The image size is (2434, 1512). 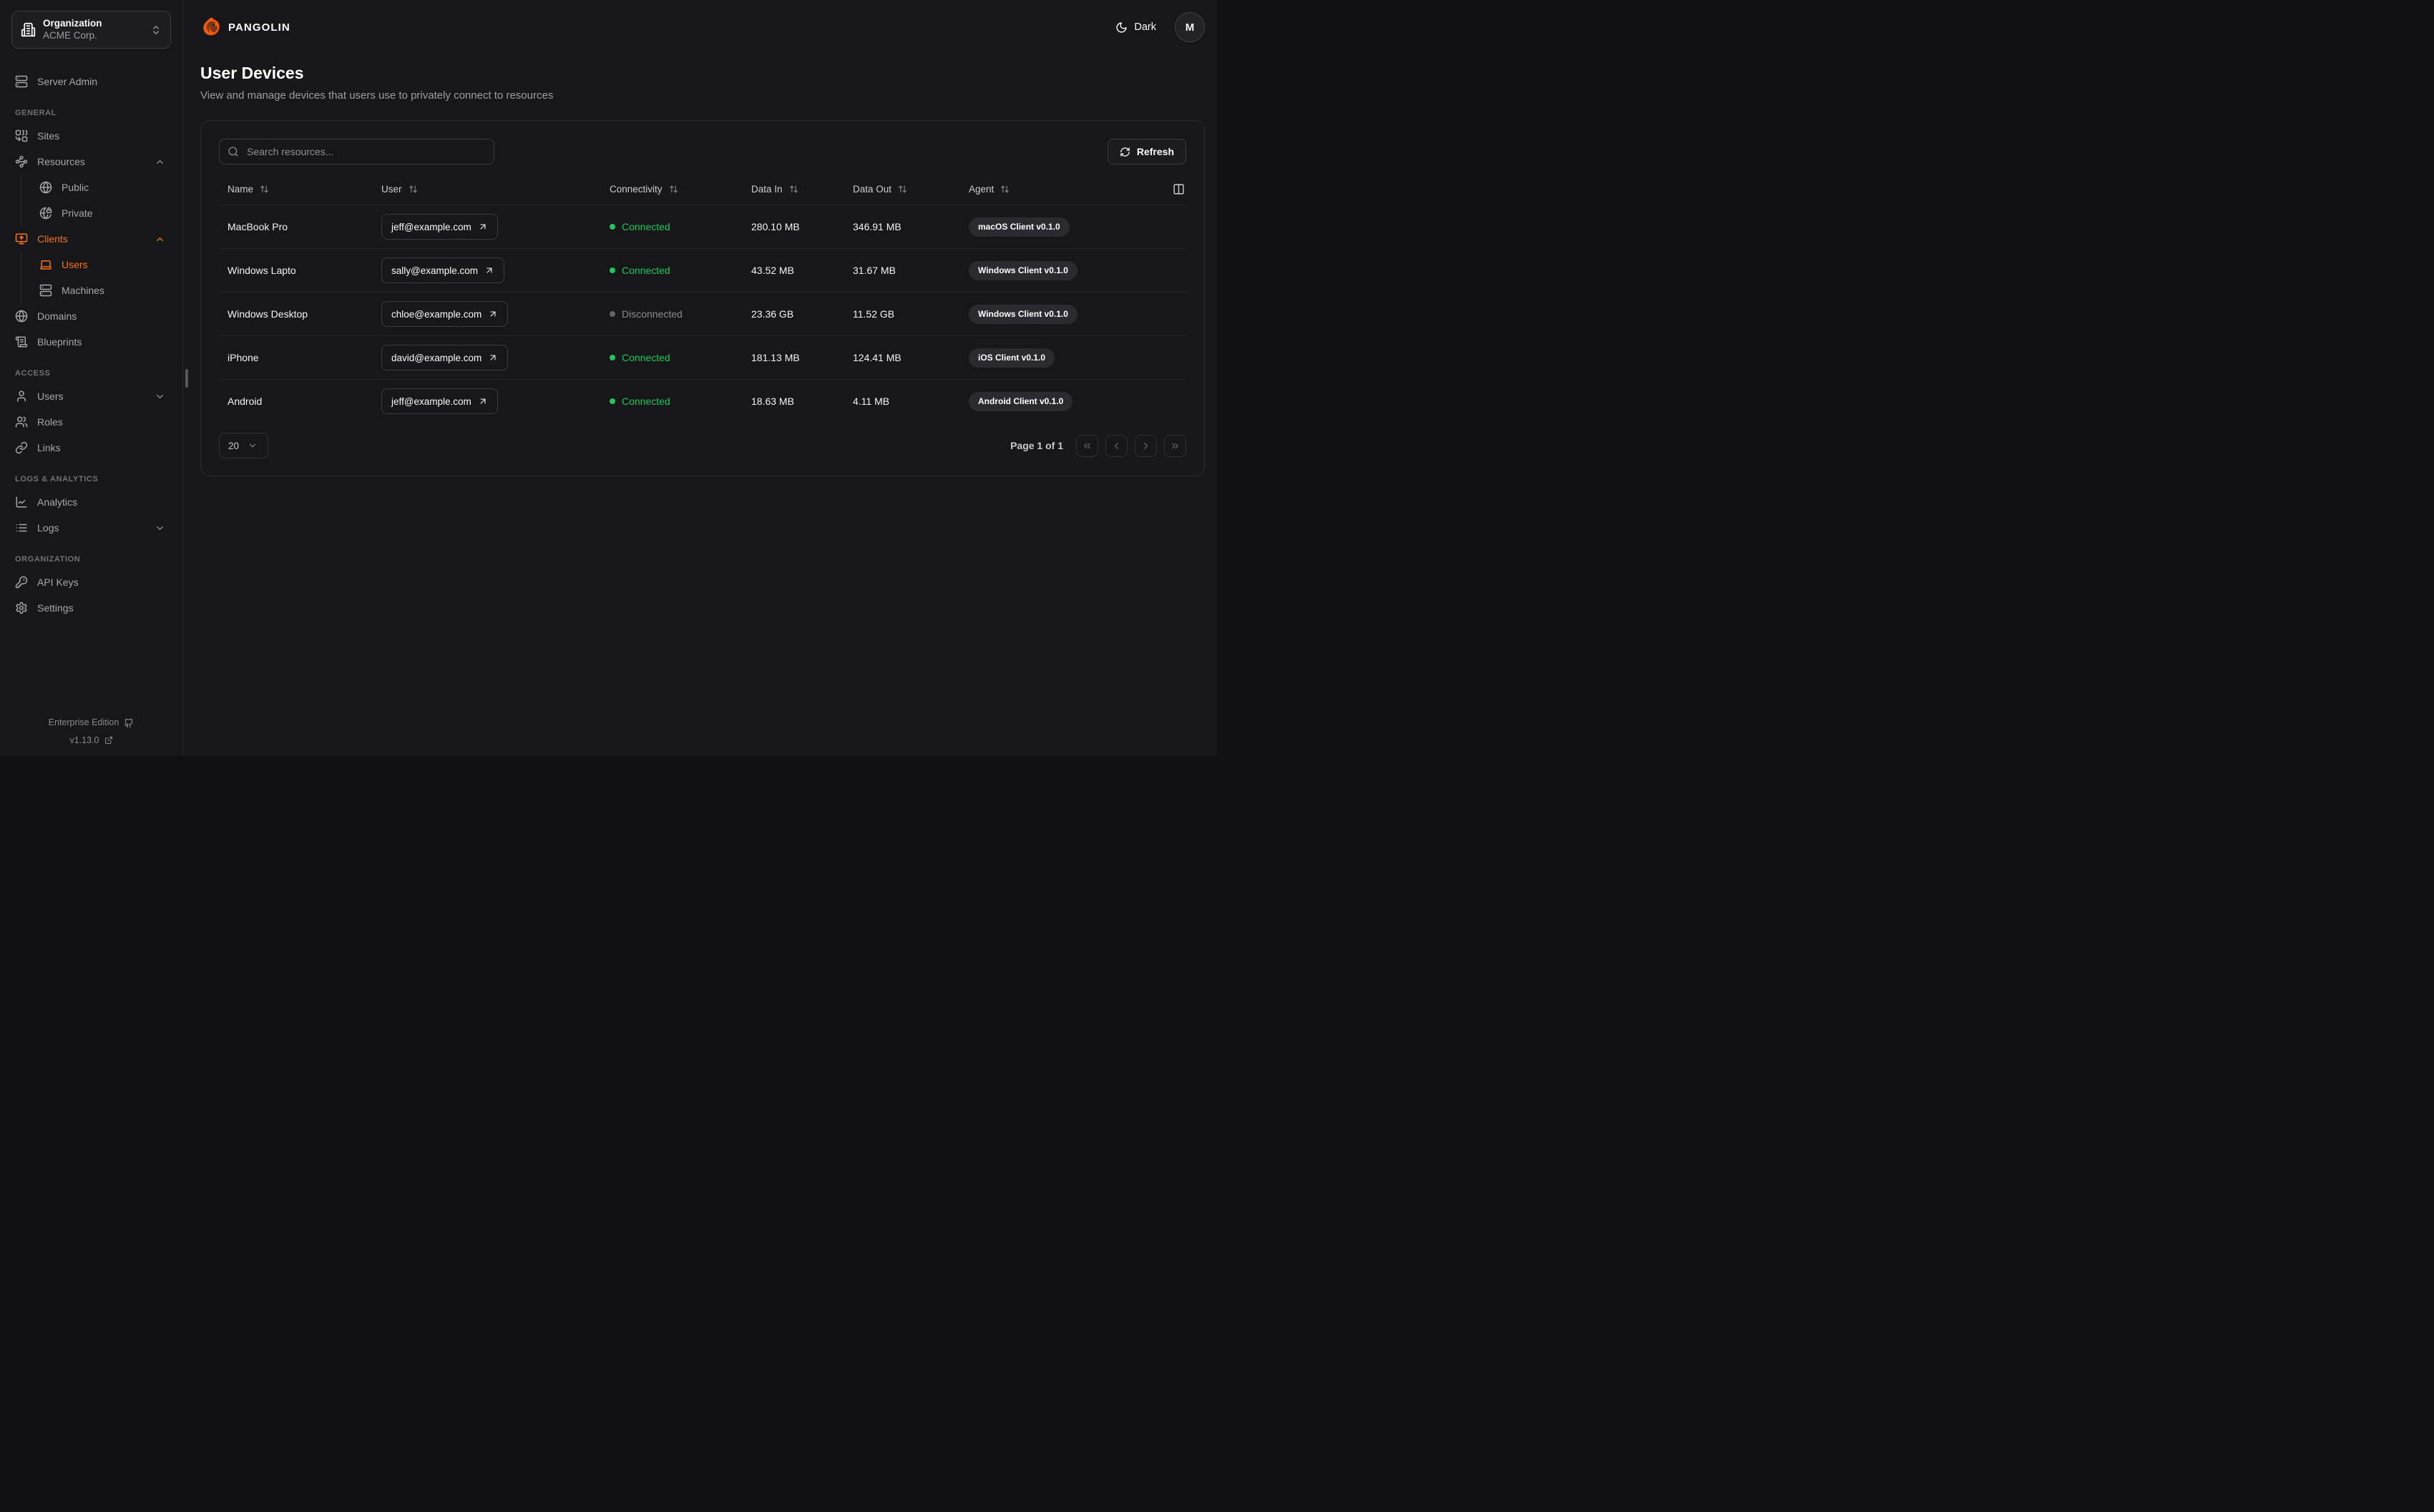 I want to click on chart-line-icon, so click(x=21, y=502).